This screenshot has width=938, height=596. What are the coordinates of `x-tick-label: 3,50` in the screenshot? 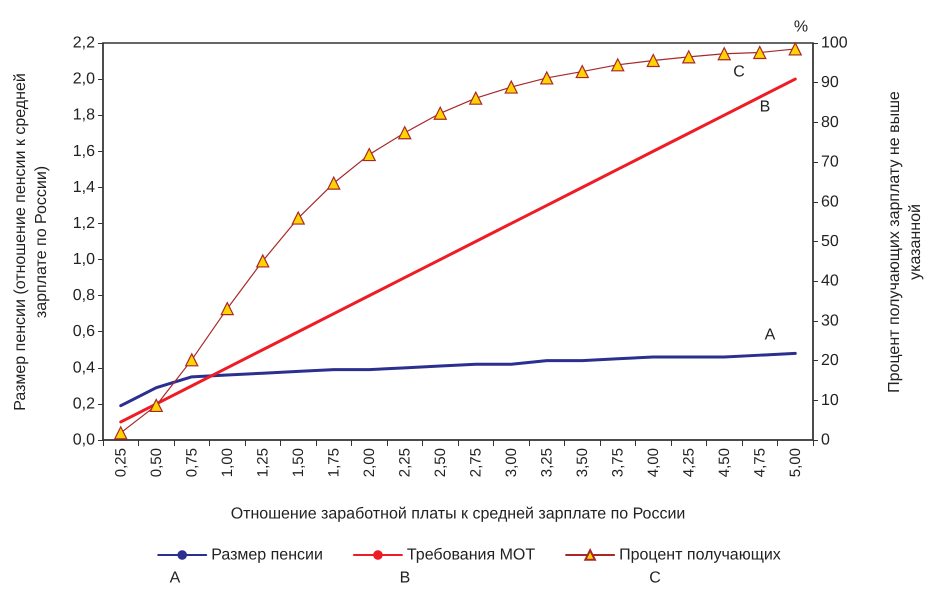 It's located at (582, 463).